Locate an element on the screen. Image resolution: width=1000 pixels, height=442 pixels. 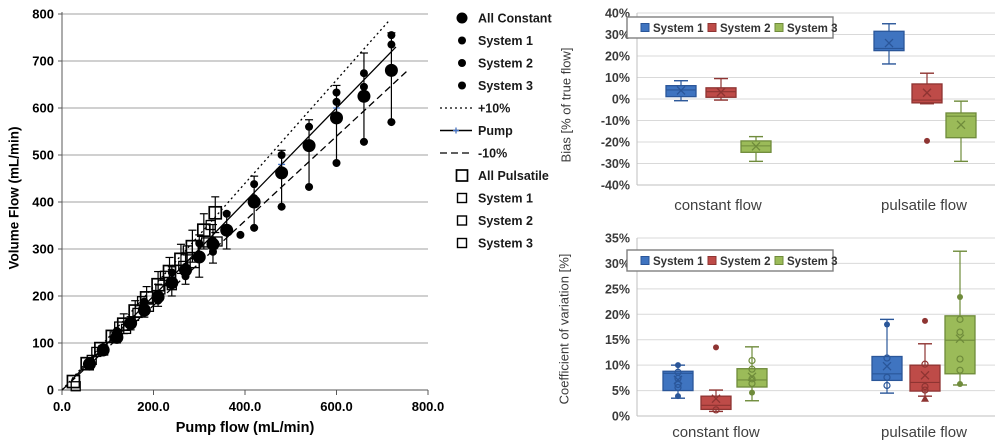
svg-text: 35% is located at coordinates (617, 239).